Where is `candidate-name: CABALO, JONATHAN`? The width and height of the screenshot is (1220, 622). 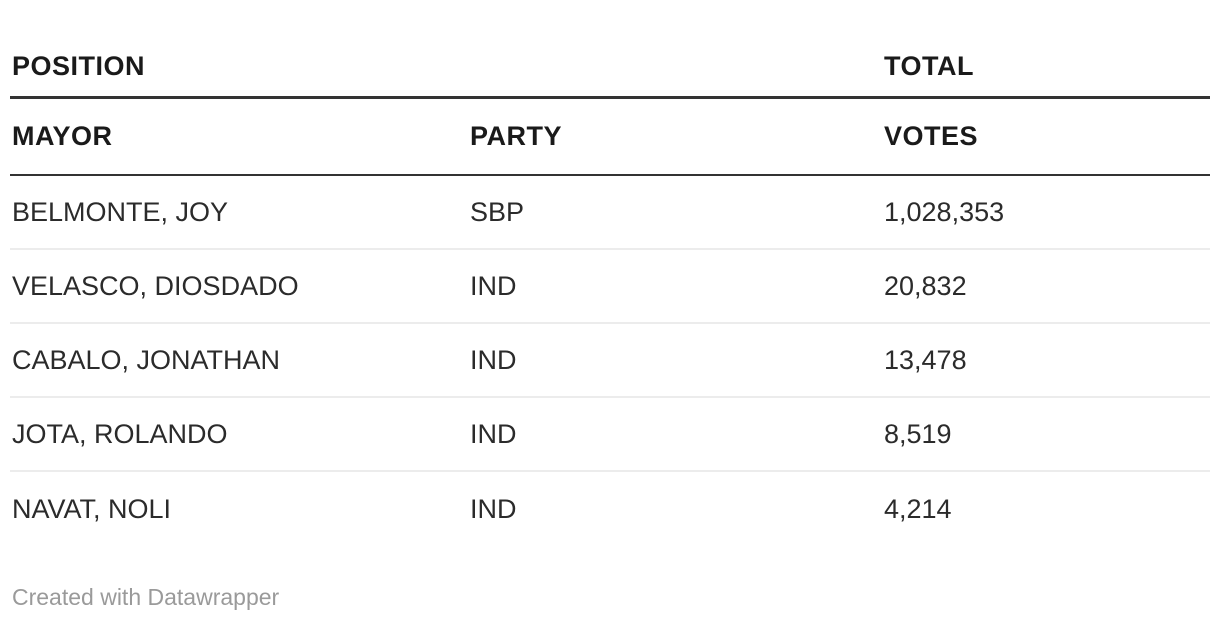 candidate-name: CABALO, JONATHAN is located at coordinates (146, 359).